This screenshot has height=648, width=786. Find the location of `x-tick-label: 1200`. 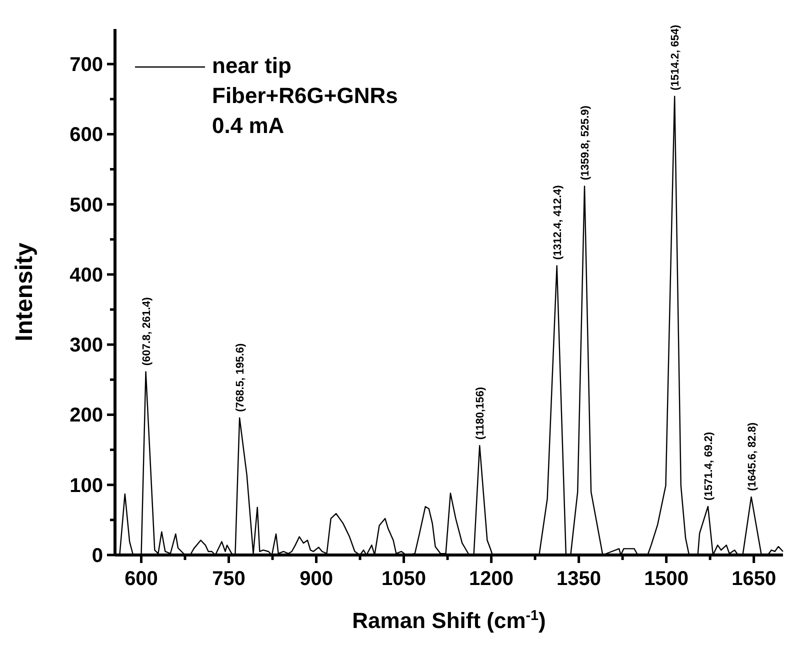

x-tick-label: 1200 is located at coordinates (491, 579).